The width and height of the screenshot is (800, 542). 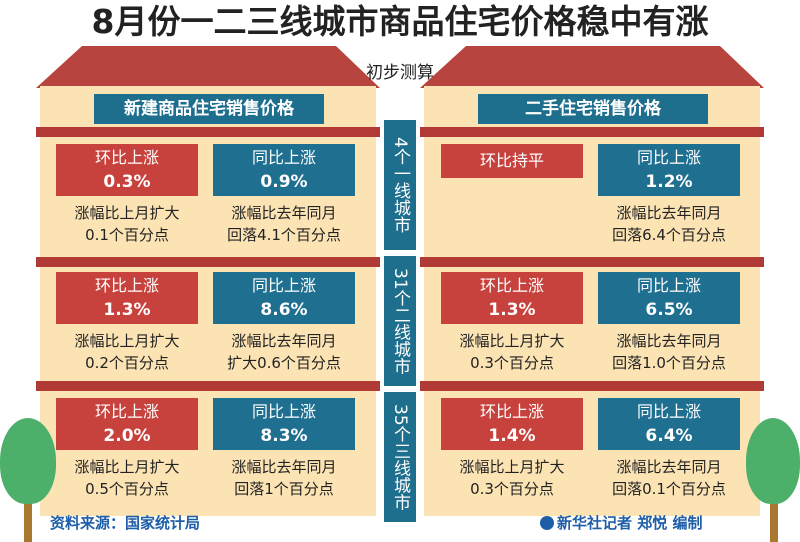 What do you see at coordinates (284, 298) in the screenshot?
I see `new-yoy-box: 同比上涨 8.6%` at bounding box center [284, 298].